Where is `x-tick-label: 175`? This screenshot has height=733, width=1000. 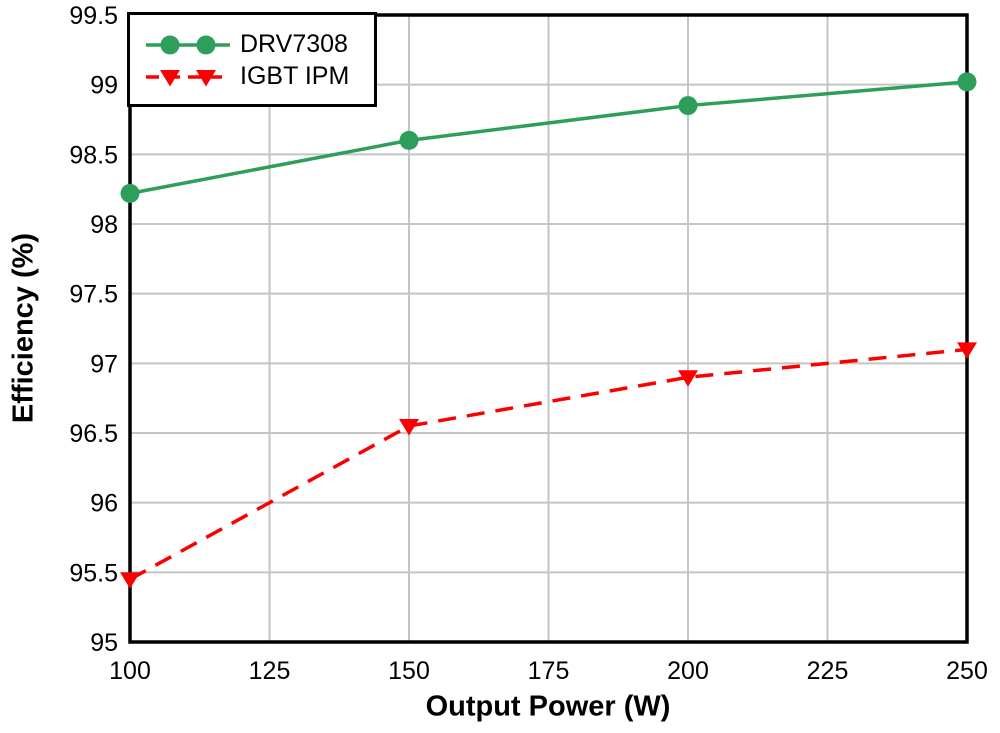 x-tick-label: 175 is located at coordinates (549, 671).